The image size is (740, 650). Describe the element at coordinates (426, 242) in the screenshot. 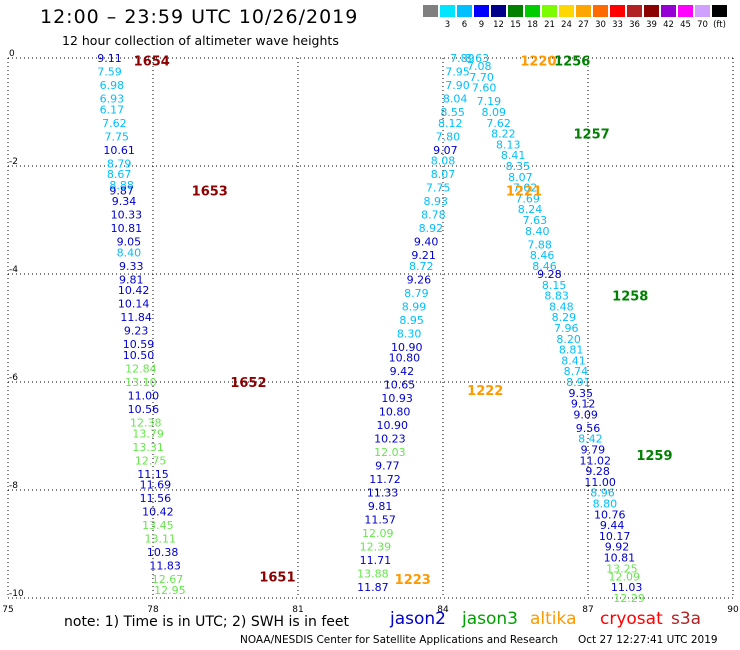

I see `wave-height-value: 9.40` at that location.